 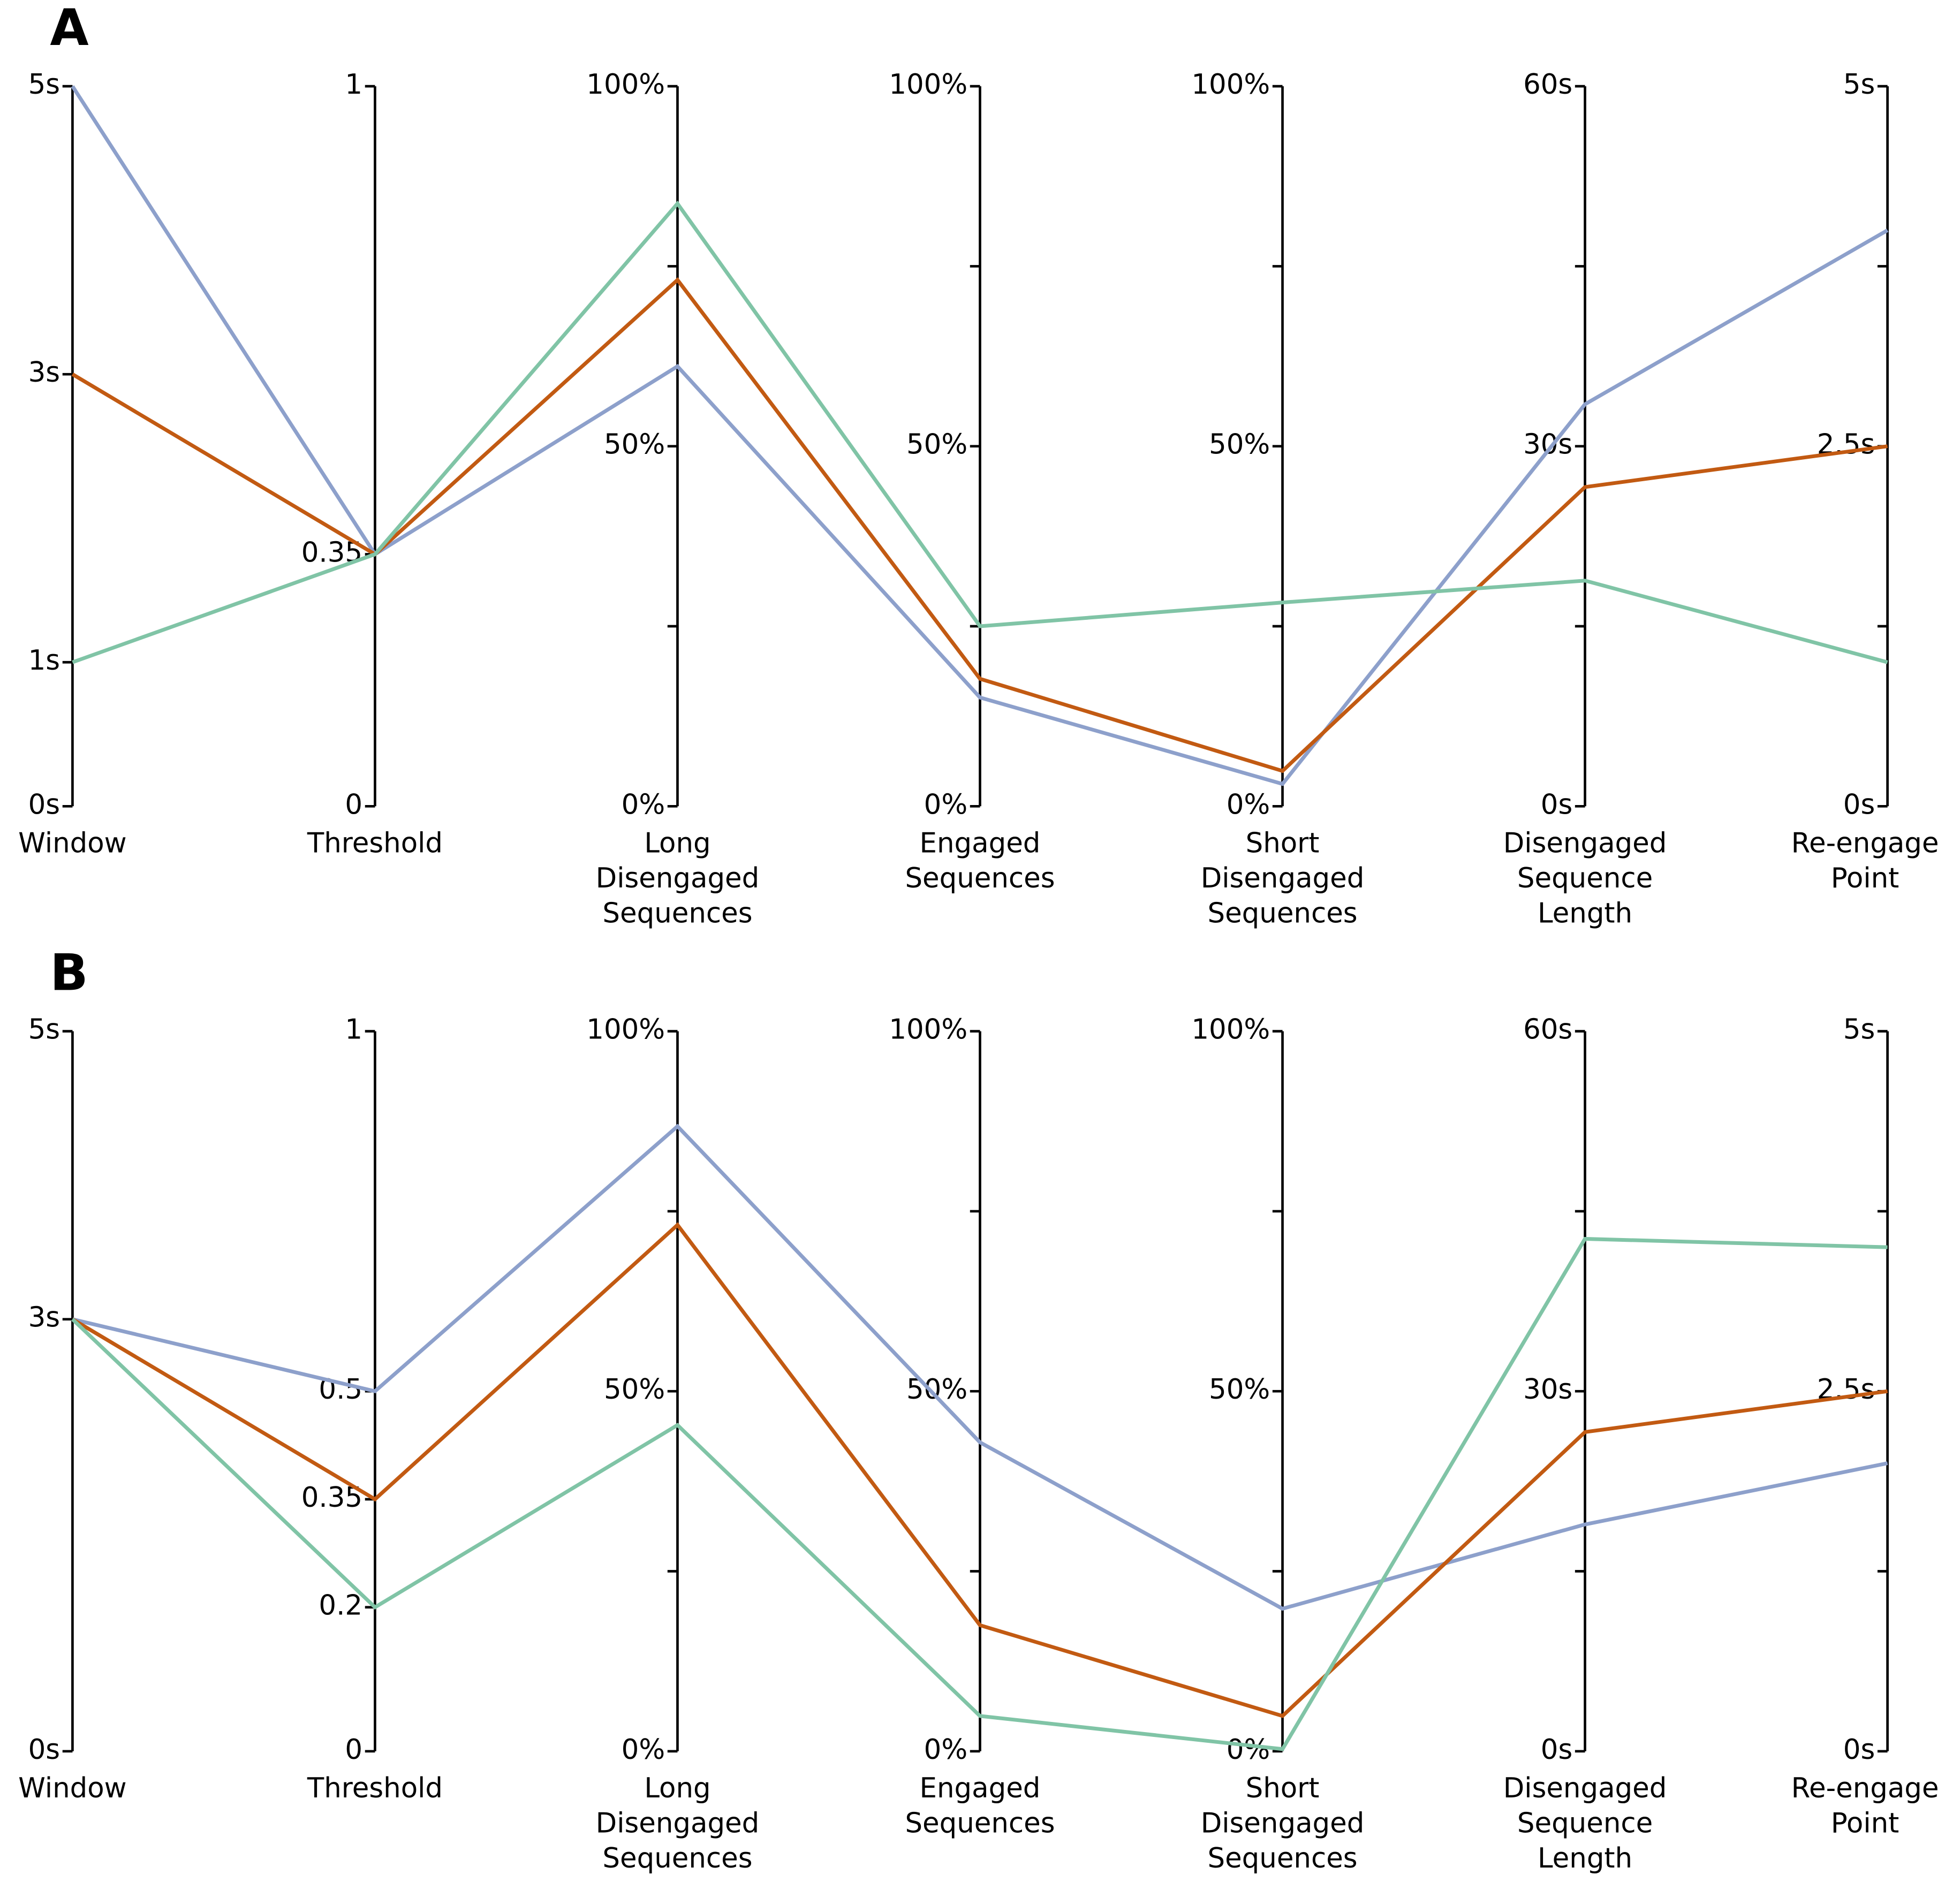 What do you see at coordinates (69, 973) in the screenshot?
I see `panel-label: B` at bounding box center [69, 973].